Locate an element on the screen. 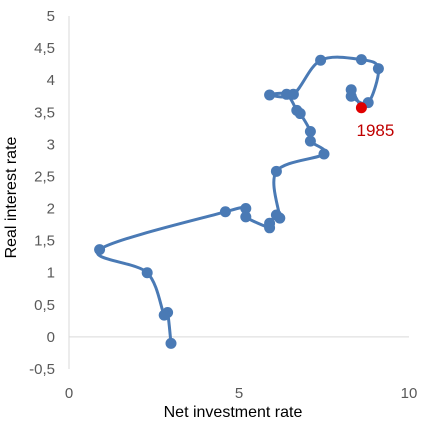 The height and width of the screenshot is (425, 426). y-tick-label: 2,5 is located at coordinates (44, 176).